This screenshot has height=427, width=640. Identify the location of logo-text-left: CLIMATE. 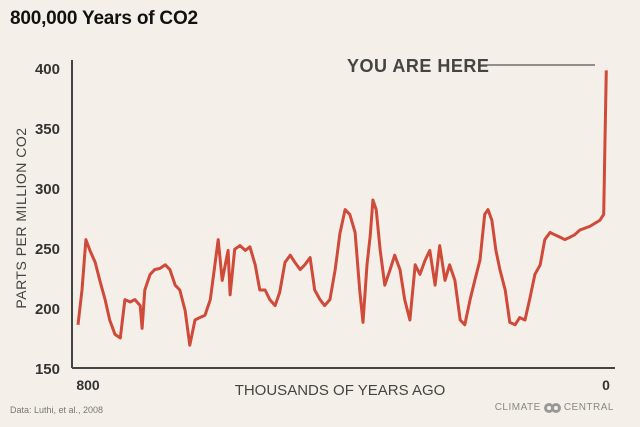
(517, 407).